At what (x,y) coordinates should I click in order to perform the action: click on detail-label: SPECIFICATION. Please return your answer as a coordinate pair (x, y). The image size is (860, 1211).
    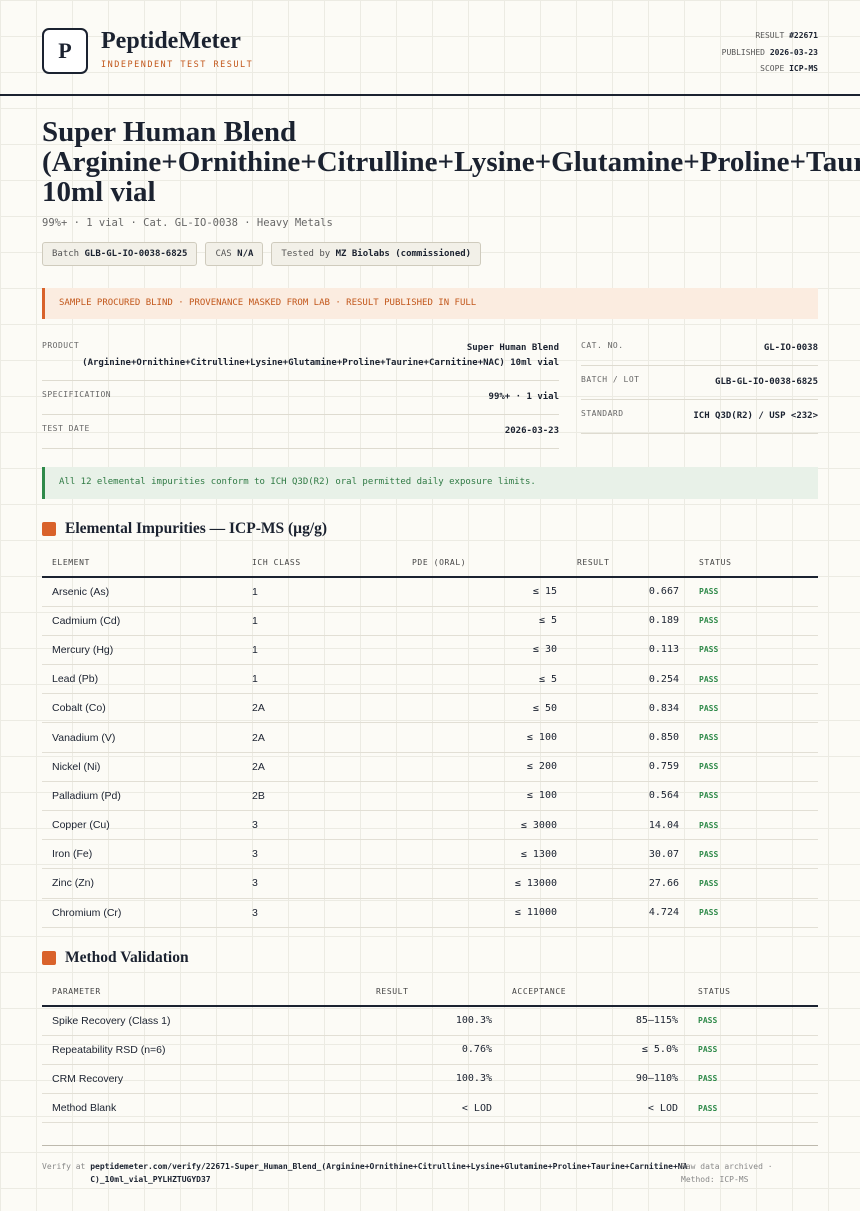
    Looking at the image, I should click on (77, 394).